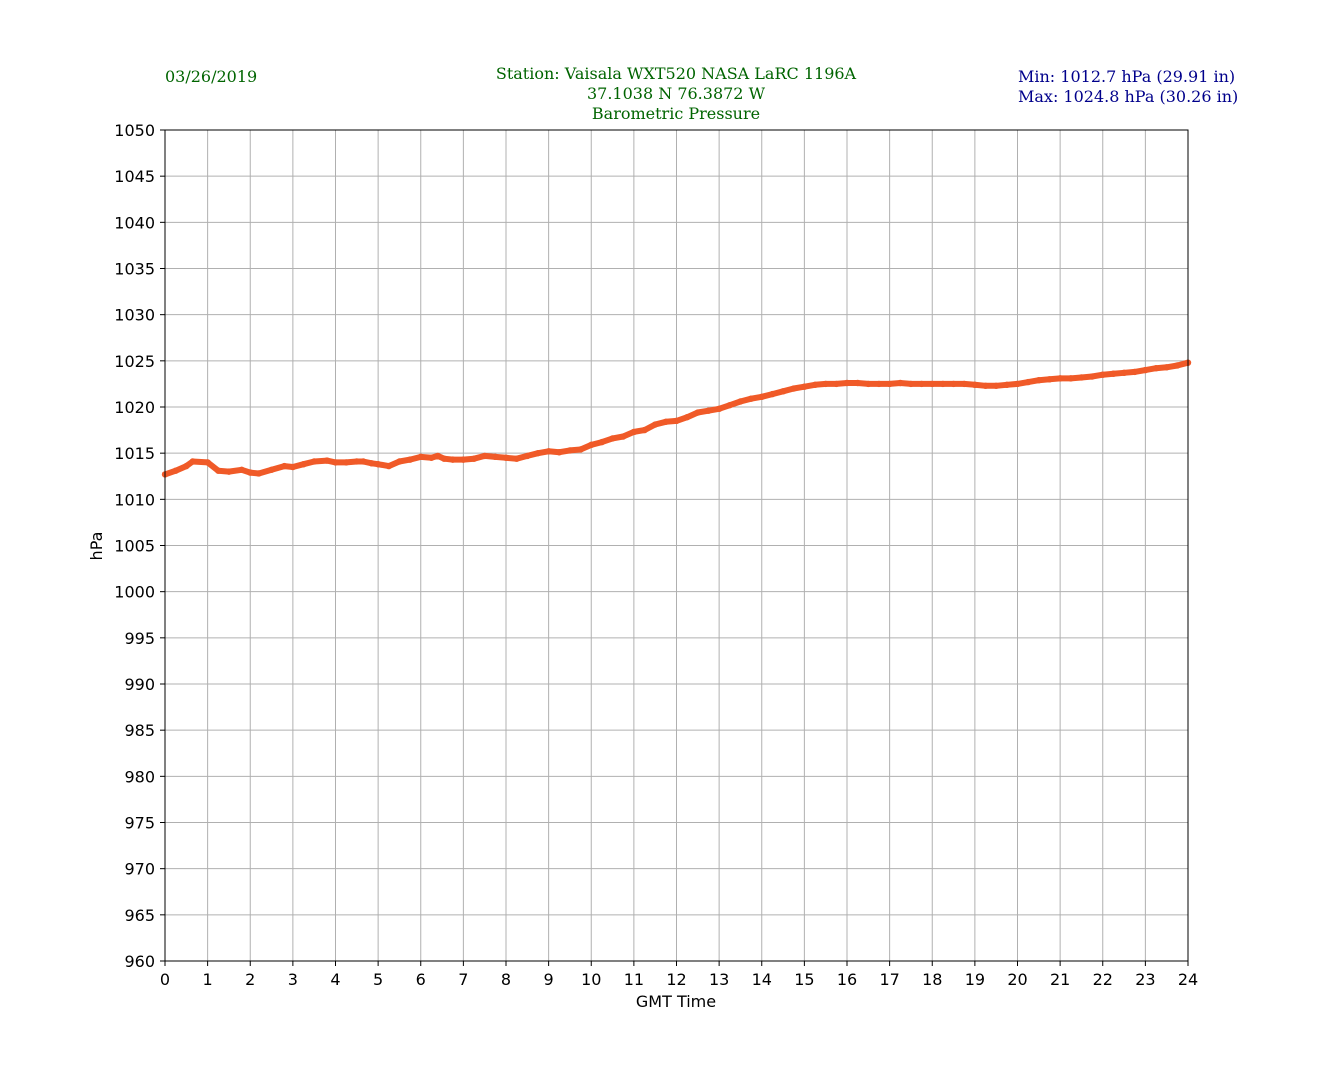 Image resolution: width=1320 pixels, height=1080 pixels. What do you see at coordinates (139, 730) in the screenshot?
I see `y-tick-label: 985` at bounding box center [139, 730].